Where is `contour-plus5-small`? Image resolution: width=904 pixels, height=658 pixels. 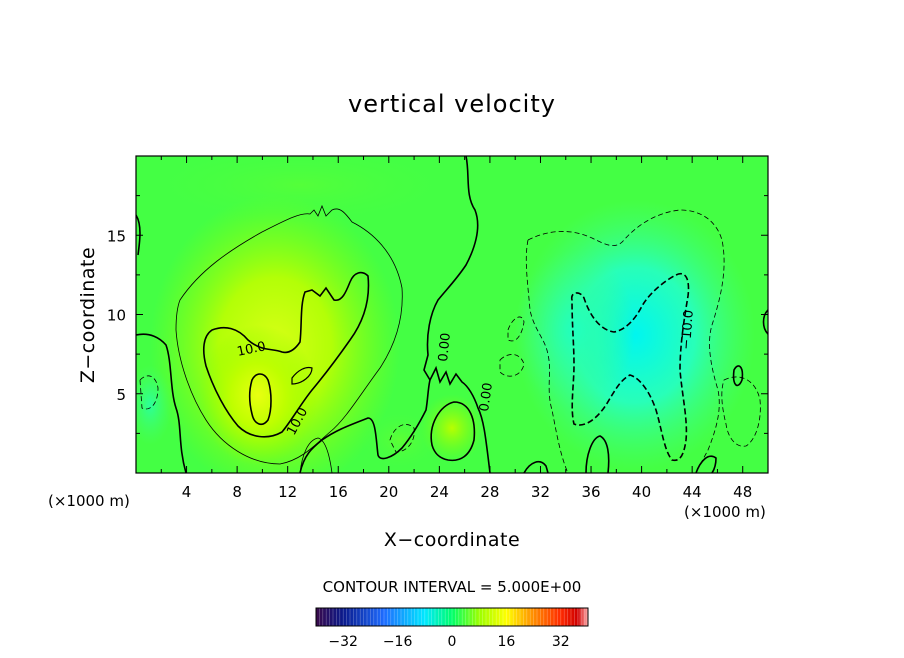
contour-plus5-small is located at coordinates (316, 455).